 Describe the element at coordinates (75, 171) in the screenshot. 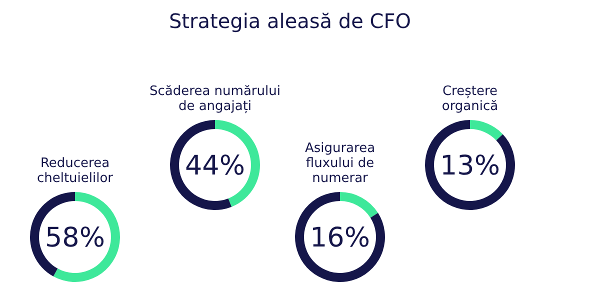

I see `chart-title: Reducerea cheltuielilor` at that location.